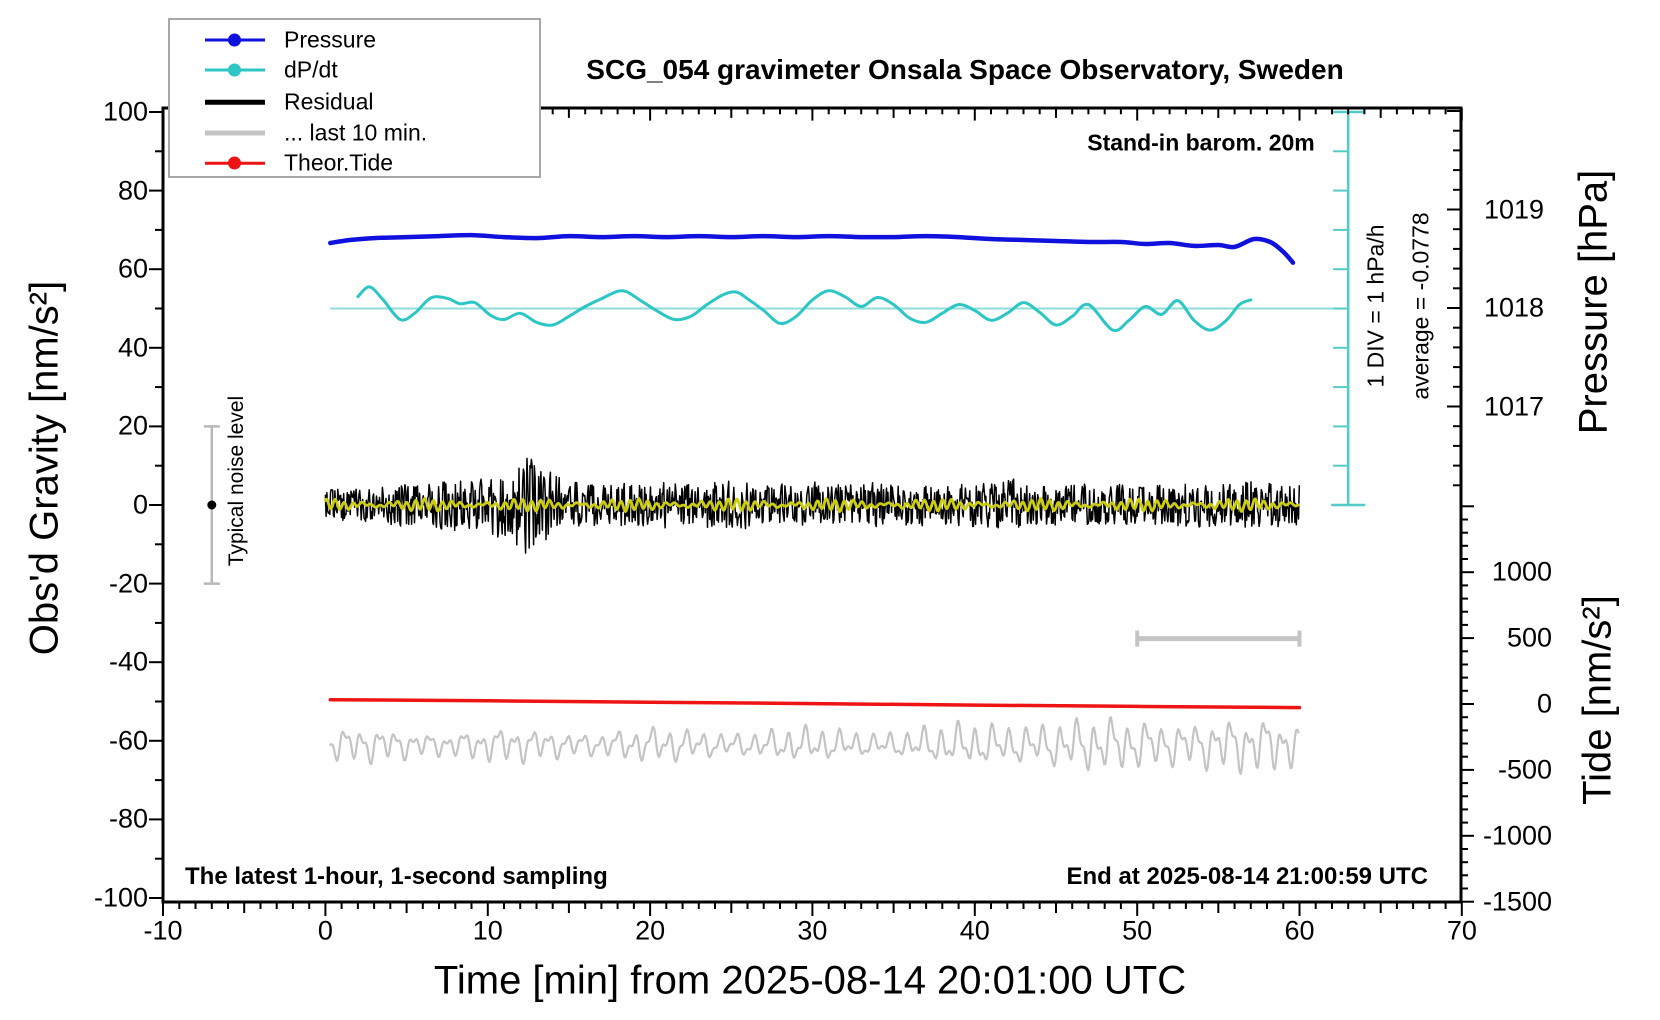  Describe the element at coordinates (236, 481) in the screenshot. I see `noise-level-annotation: Typical noise level` at that location.